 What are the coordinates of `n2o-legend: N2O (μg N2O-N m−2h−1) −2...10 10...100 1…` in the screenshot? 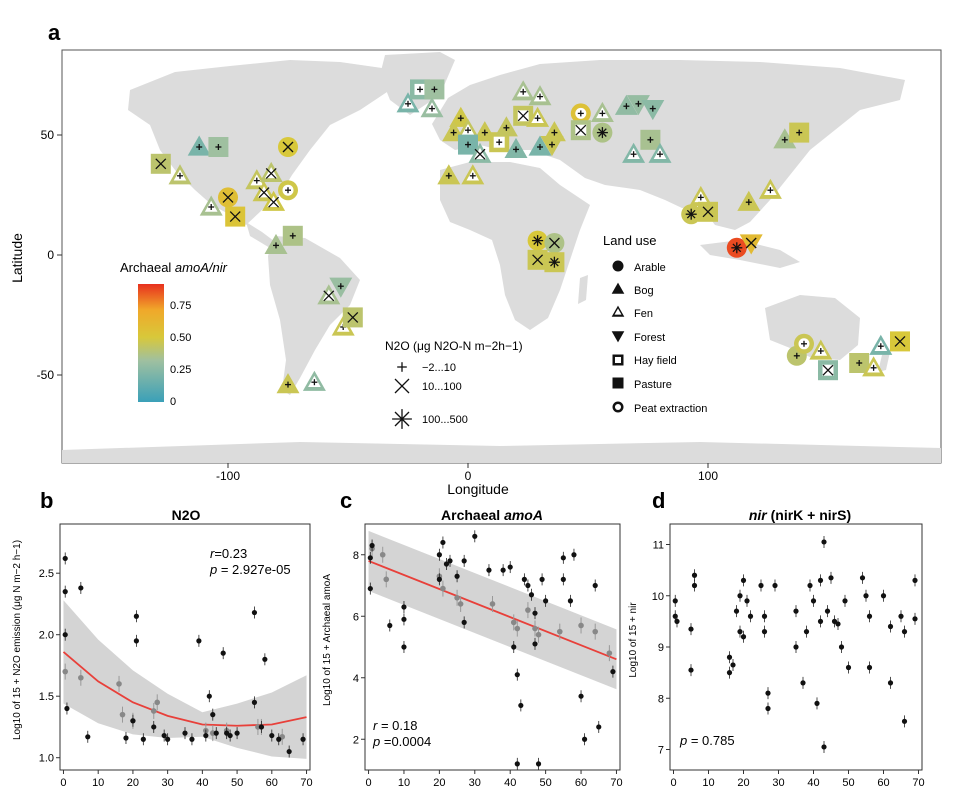 It's located at (454, 384).